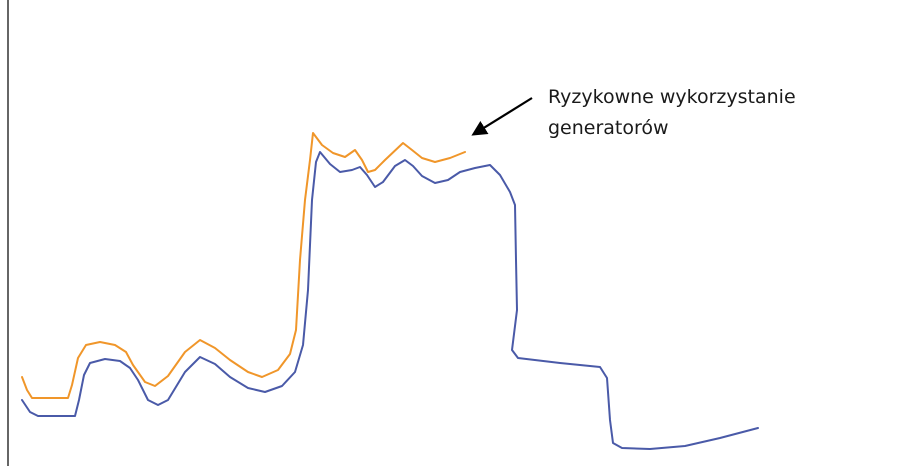 The height and width of the screenshot is (476, 902). Describe the element at coordinates (608, 128) in the screenshot. I see `annotation-text: generatorów` at that location.